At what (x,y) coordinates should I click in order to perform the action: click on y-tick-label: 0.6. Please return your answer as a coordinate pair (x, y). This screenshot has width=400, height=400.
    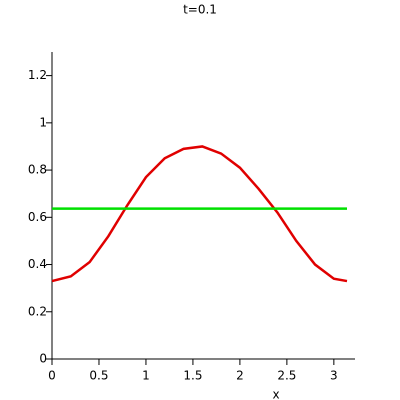
    Looking at the image, I should click on (37, 217).